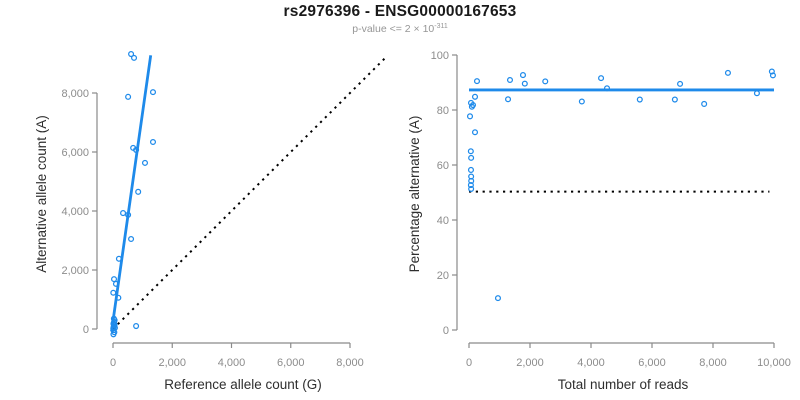  I want to click on pvalue-subtitle: p-value <= 2 × 10-311, so click(400, 29).